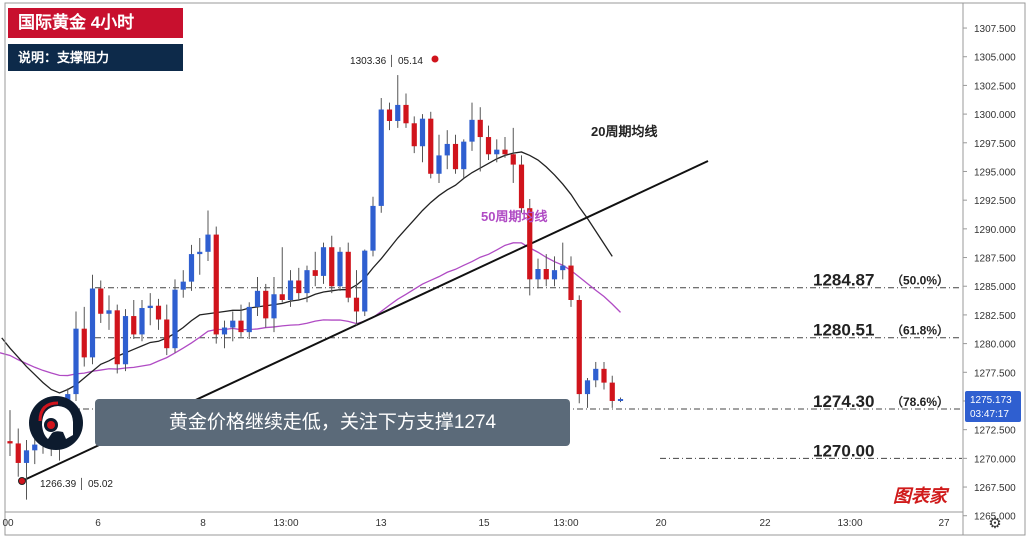  What do you see at coordinates (386, 61) in the screenshot?
I see `high-label: 1303.36 │ 05.14` at bounding box center [386, 61].